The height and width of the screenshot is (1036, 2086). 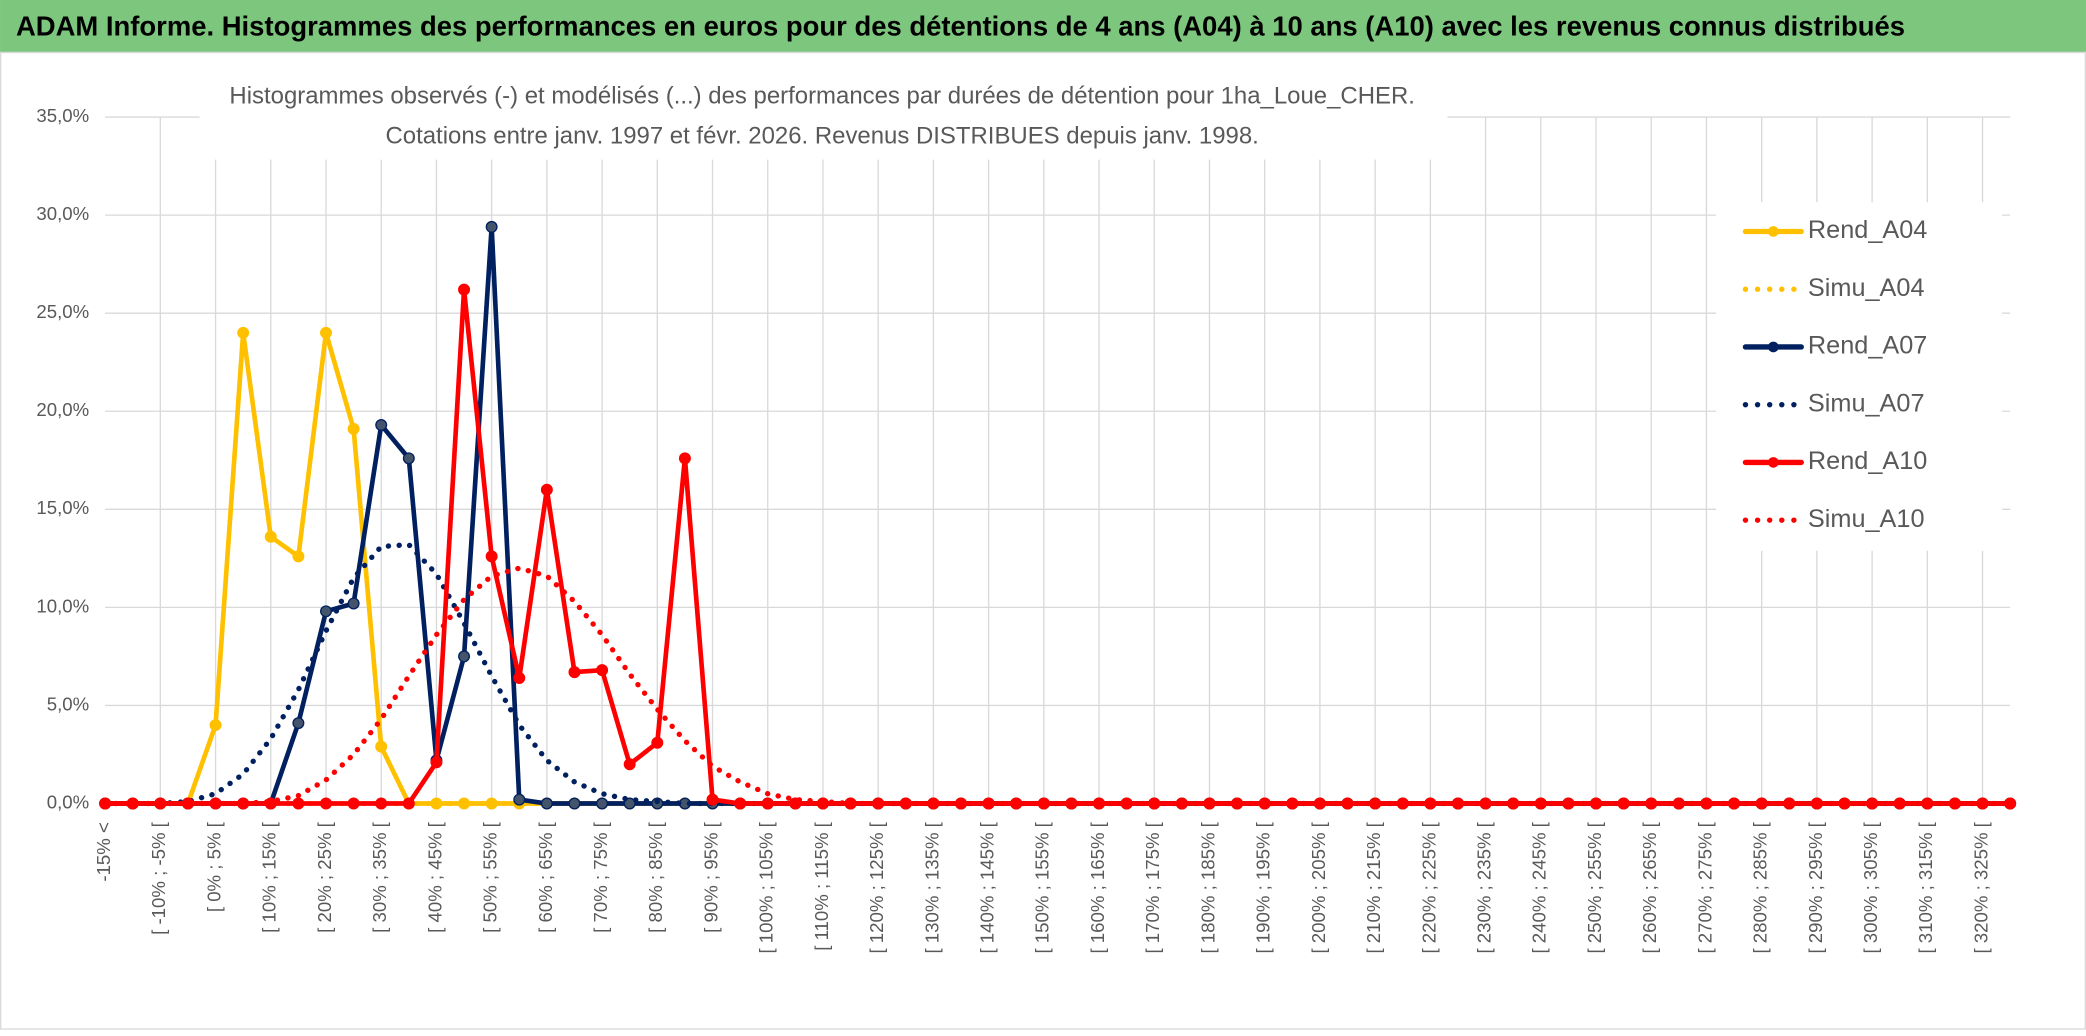 I want to click on x-tick-label: [ 240% ; 245% [, so click(x=1539, y=887).